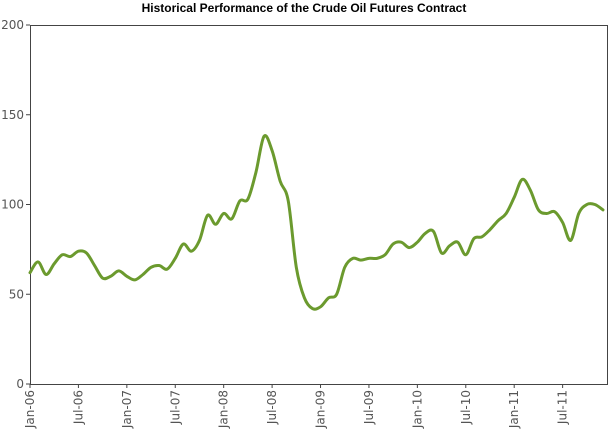 The image size is (608, 432). I want to click on x-tick-label: Jan-09, so click(321, 409).